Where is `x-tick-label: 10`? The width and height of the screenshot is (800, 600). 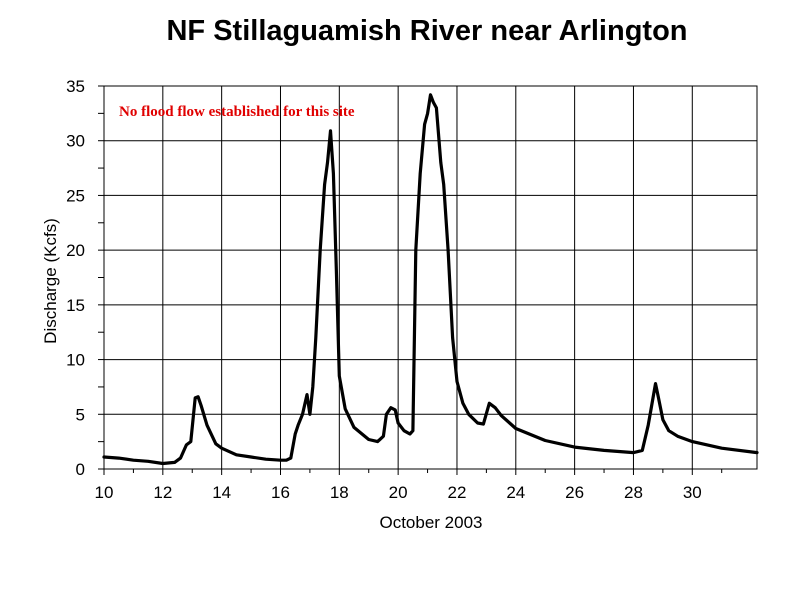 x-tick-label: 10 is located at coordinates (104, 492).